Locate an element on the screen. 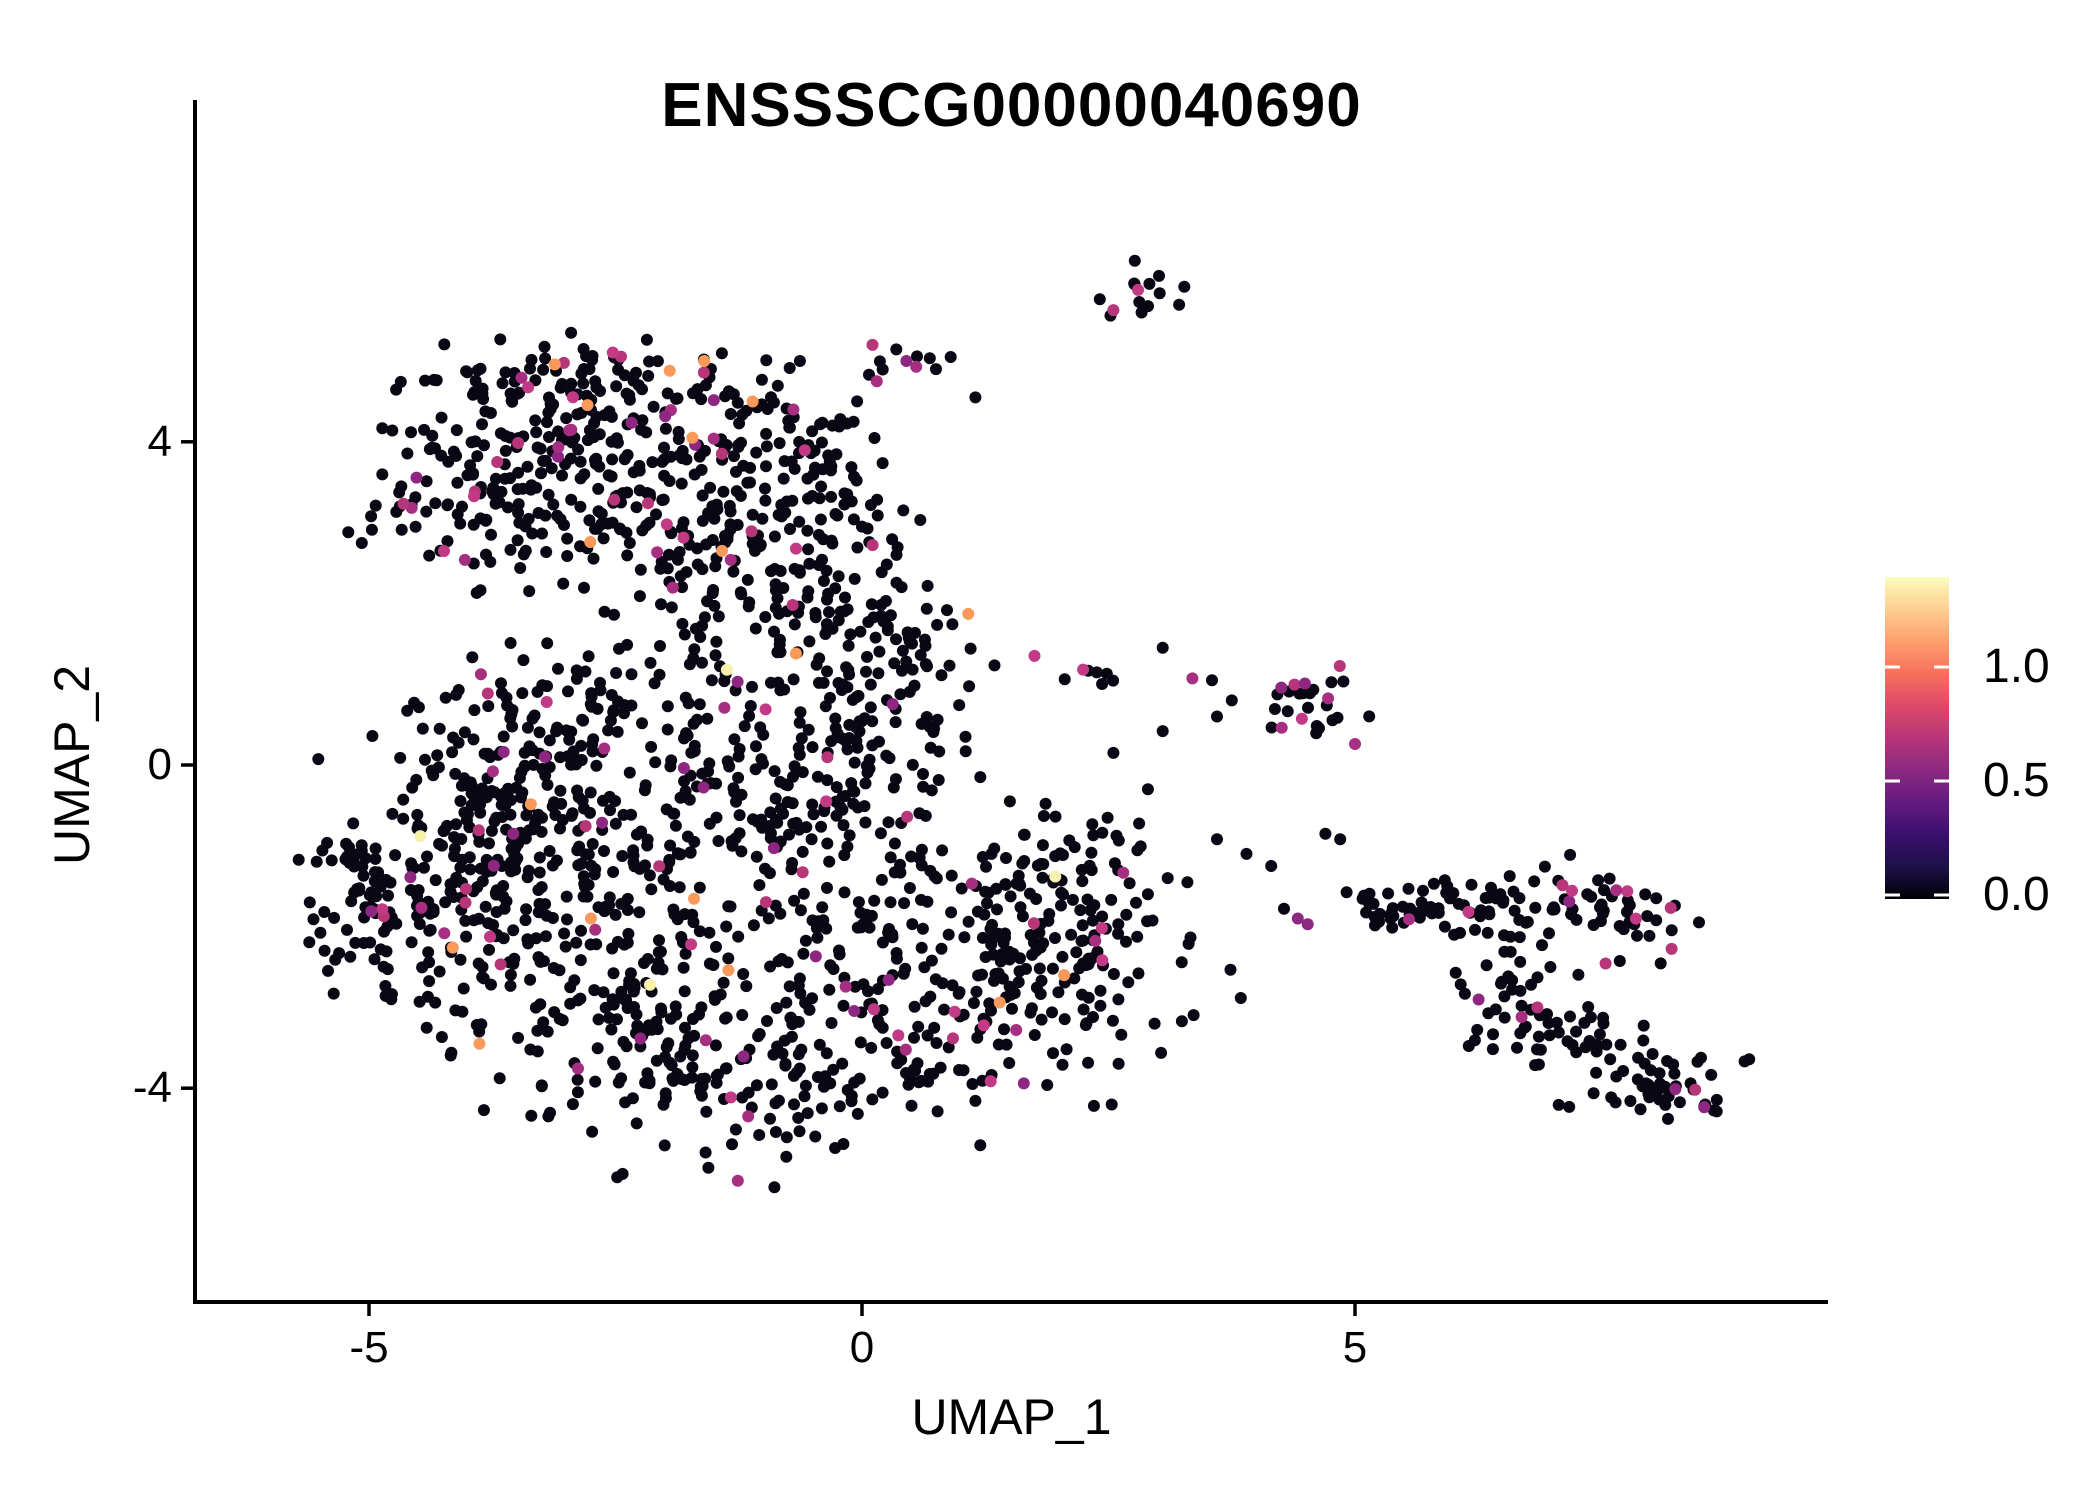  y-tick-label-0: 0 is located at coordinates (159, 764).